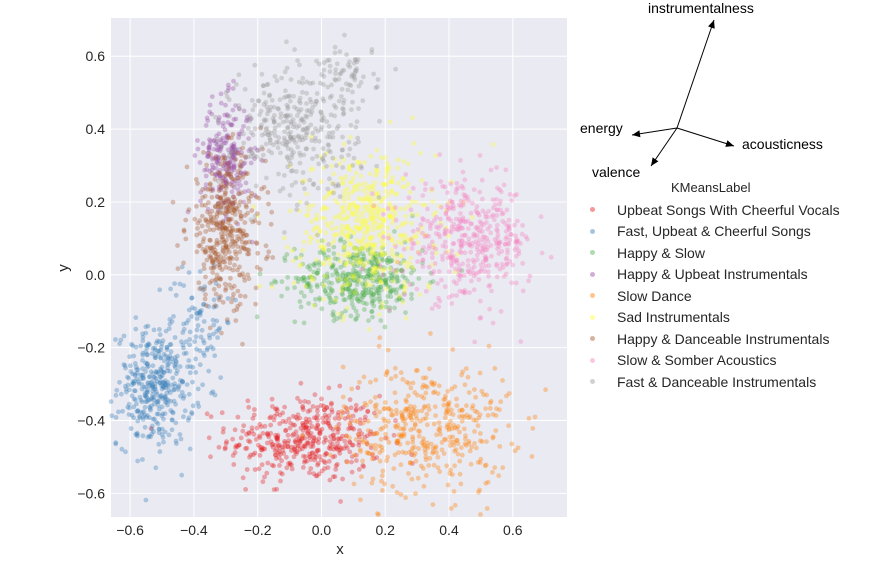 Image resolution: width=869 pixels, height=581 pixels. What do you see at coordinates (449, 530) in the screenshot?
I see `x-tick-label: 0.4` at bounding box center [449, 530].